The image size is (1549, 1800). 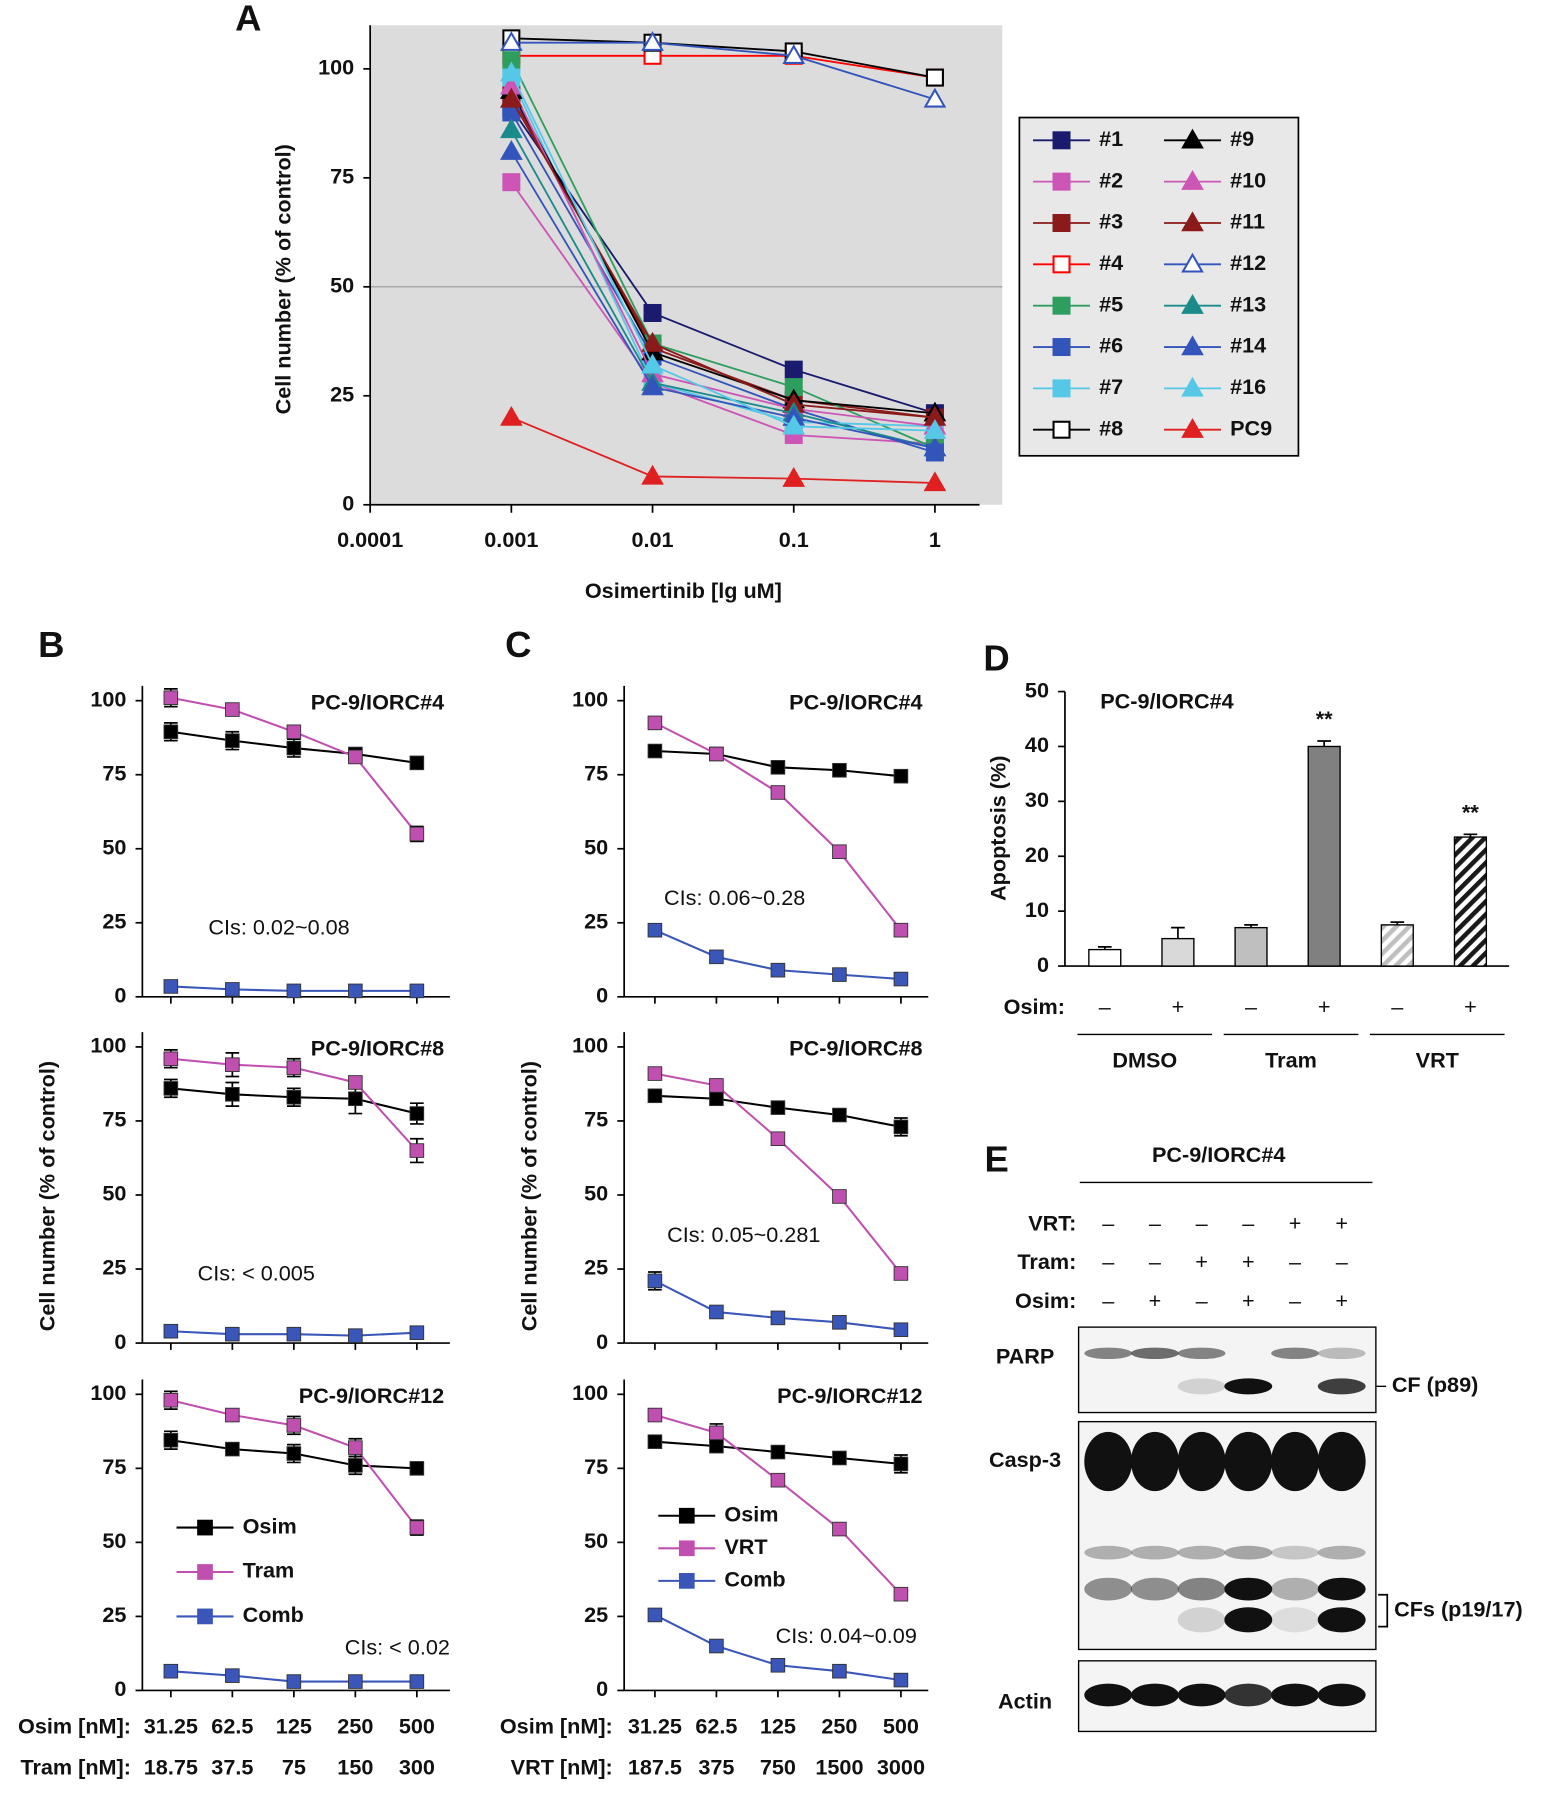 What do you see at coordinates (839, 1767) in the screenshot?
I see `x-tick-label: 1500` at bounding box center [839, 1767].